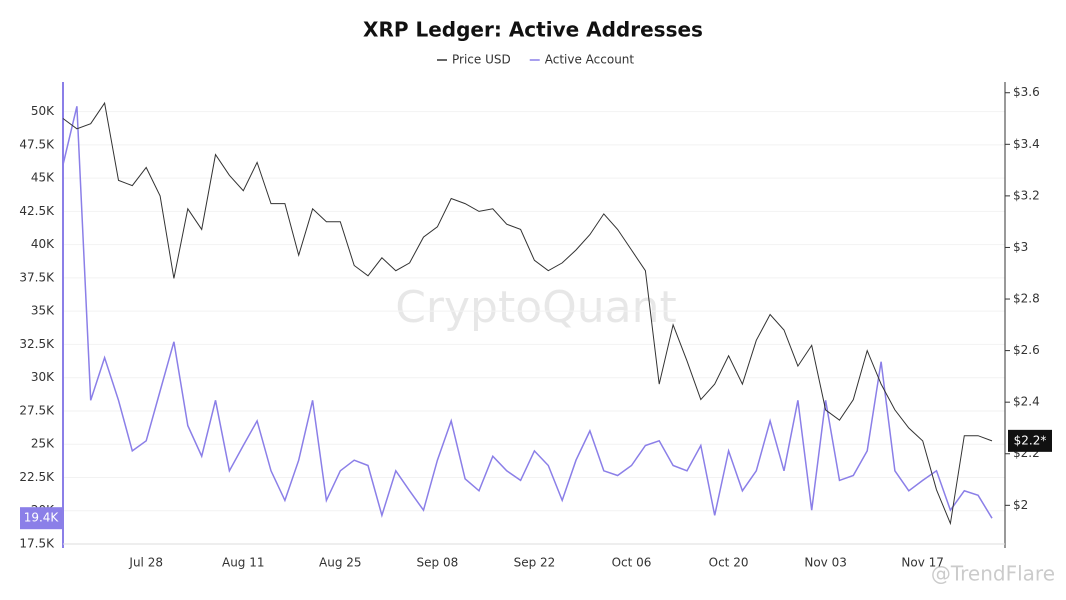 The width and height of the screenshot is (1066, 600). I want to click on y-tick-label: 30K, so click(43, 377).